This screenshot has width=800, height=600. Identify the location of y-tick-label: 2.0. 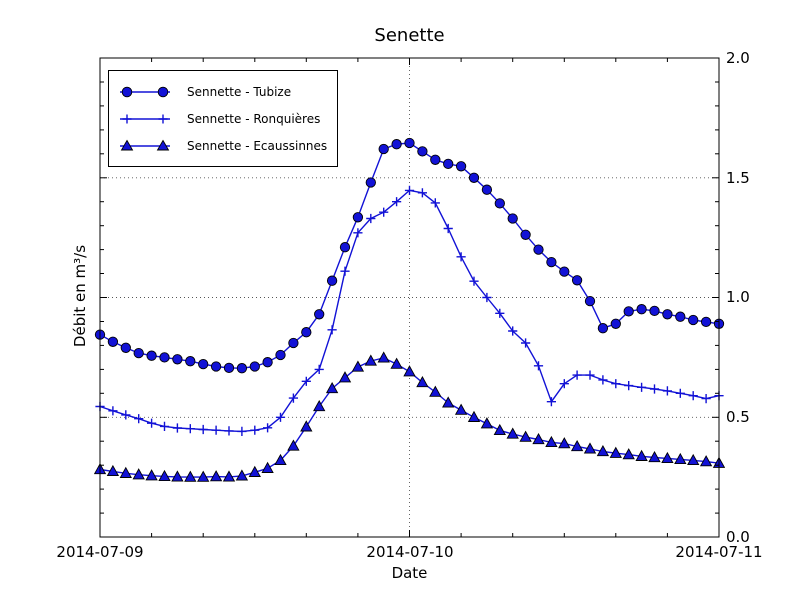
(738, 58).